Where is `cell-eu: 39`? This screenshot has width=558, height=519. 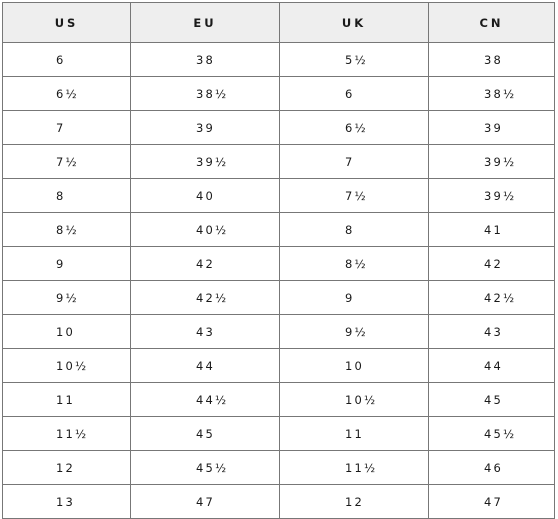 cell-eu: 39 is located at coordinates (205, 127).